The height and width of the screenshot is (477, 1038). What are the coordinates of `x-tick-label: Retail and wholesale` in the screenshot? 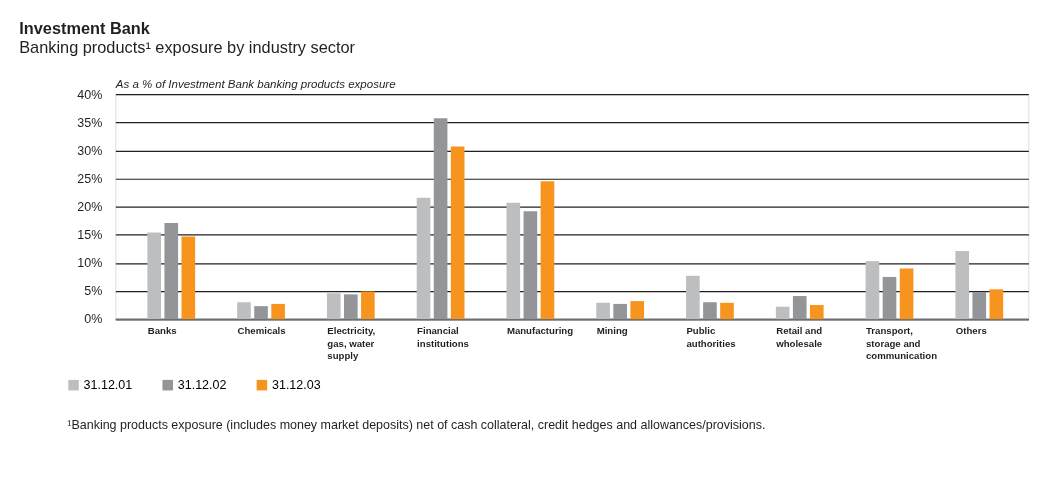 It's located at (799, 337).